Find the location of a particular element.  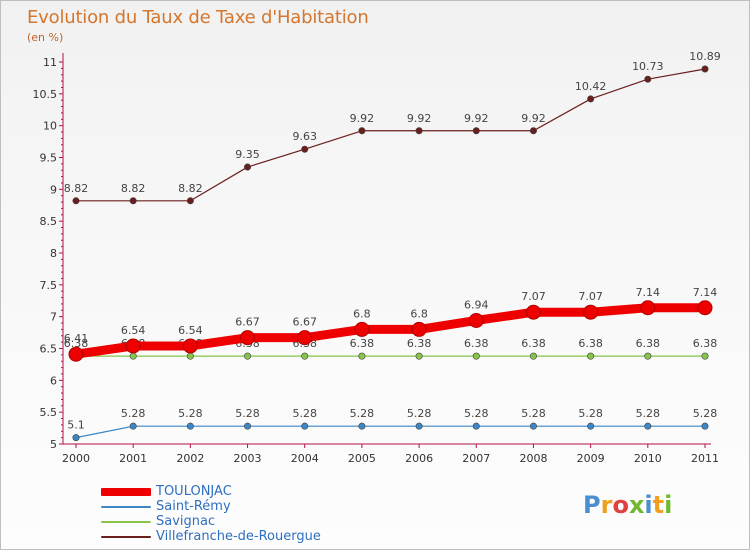

chart-subtitle: (en %) is located at coordinates (45, 37).